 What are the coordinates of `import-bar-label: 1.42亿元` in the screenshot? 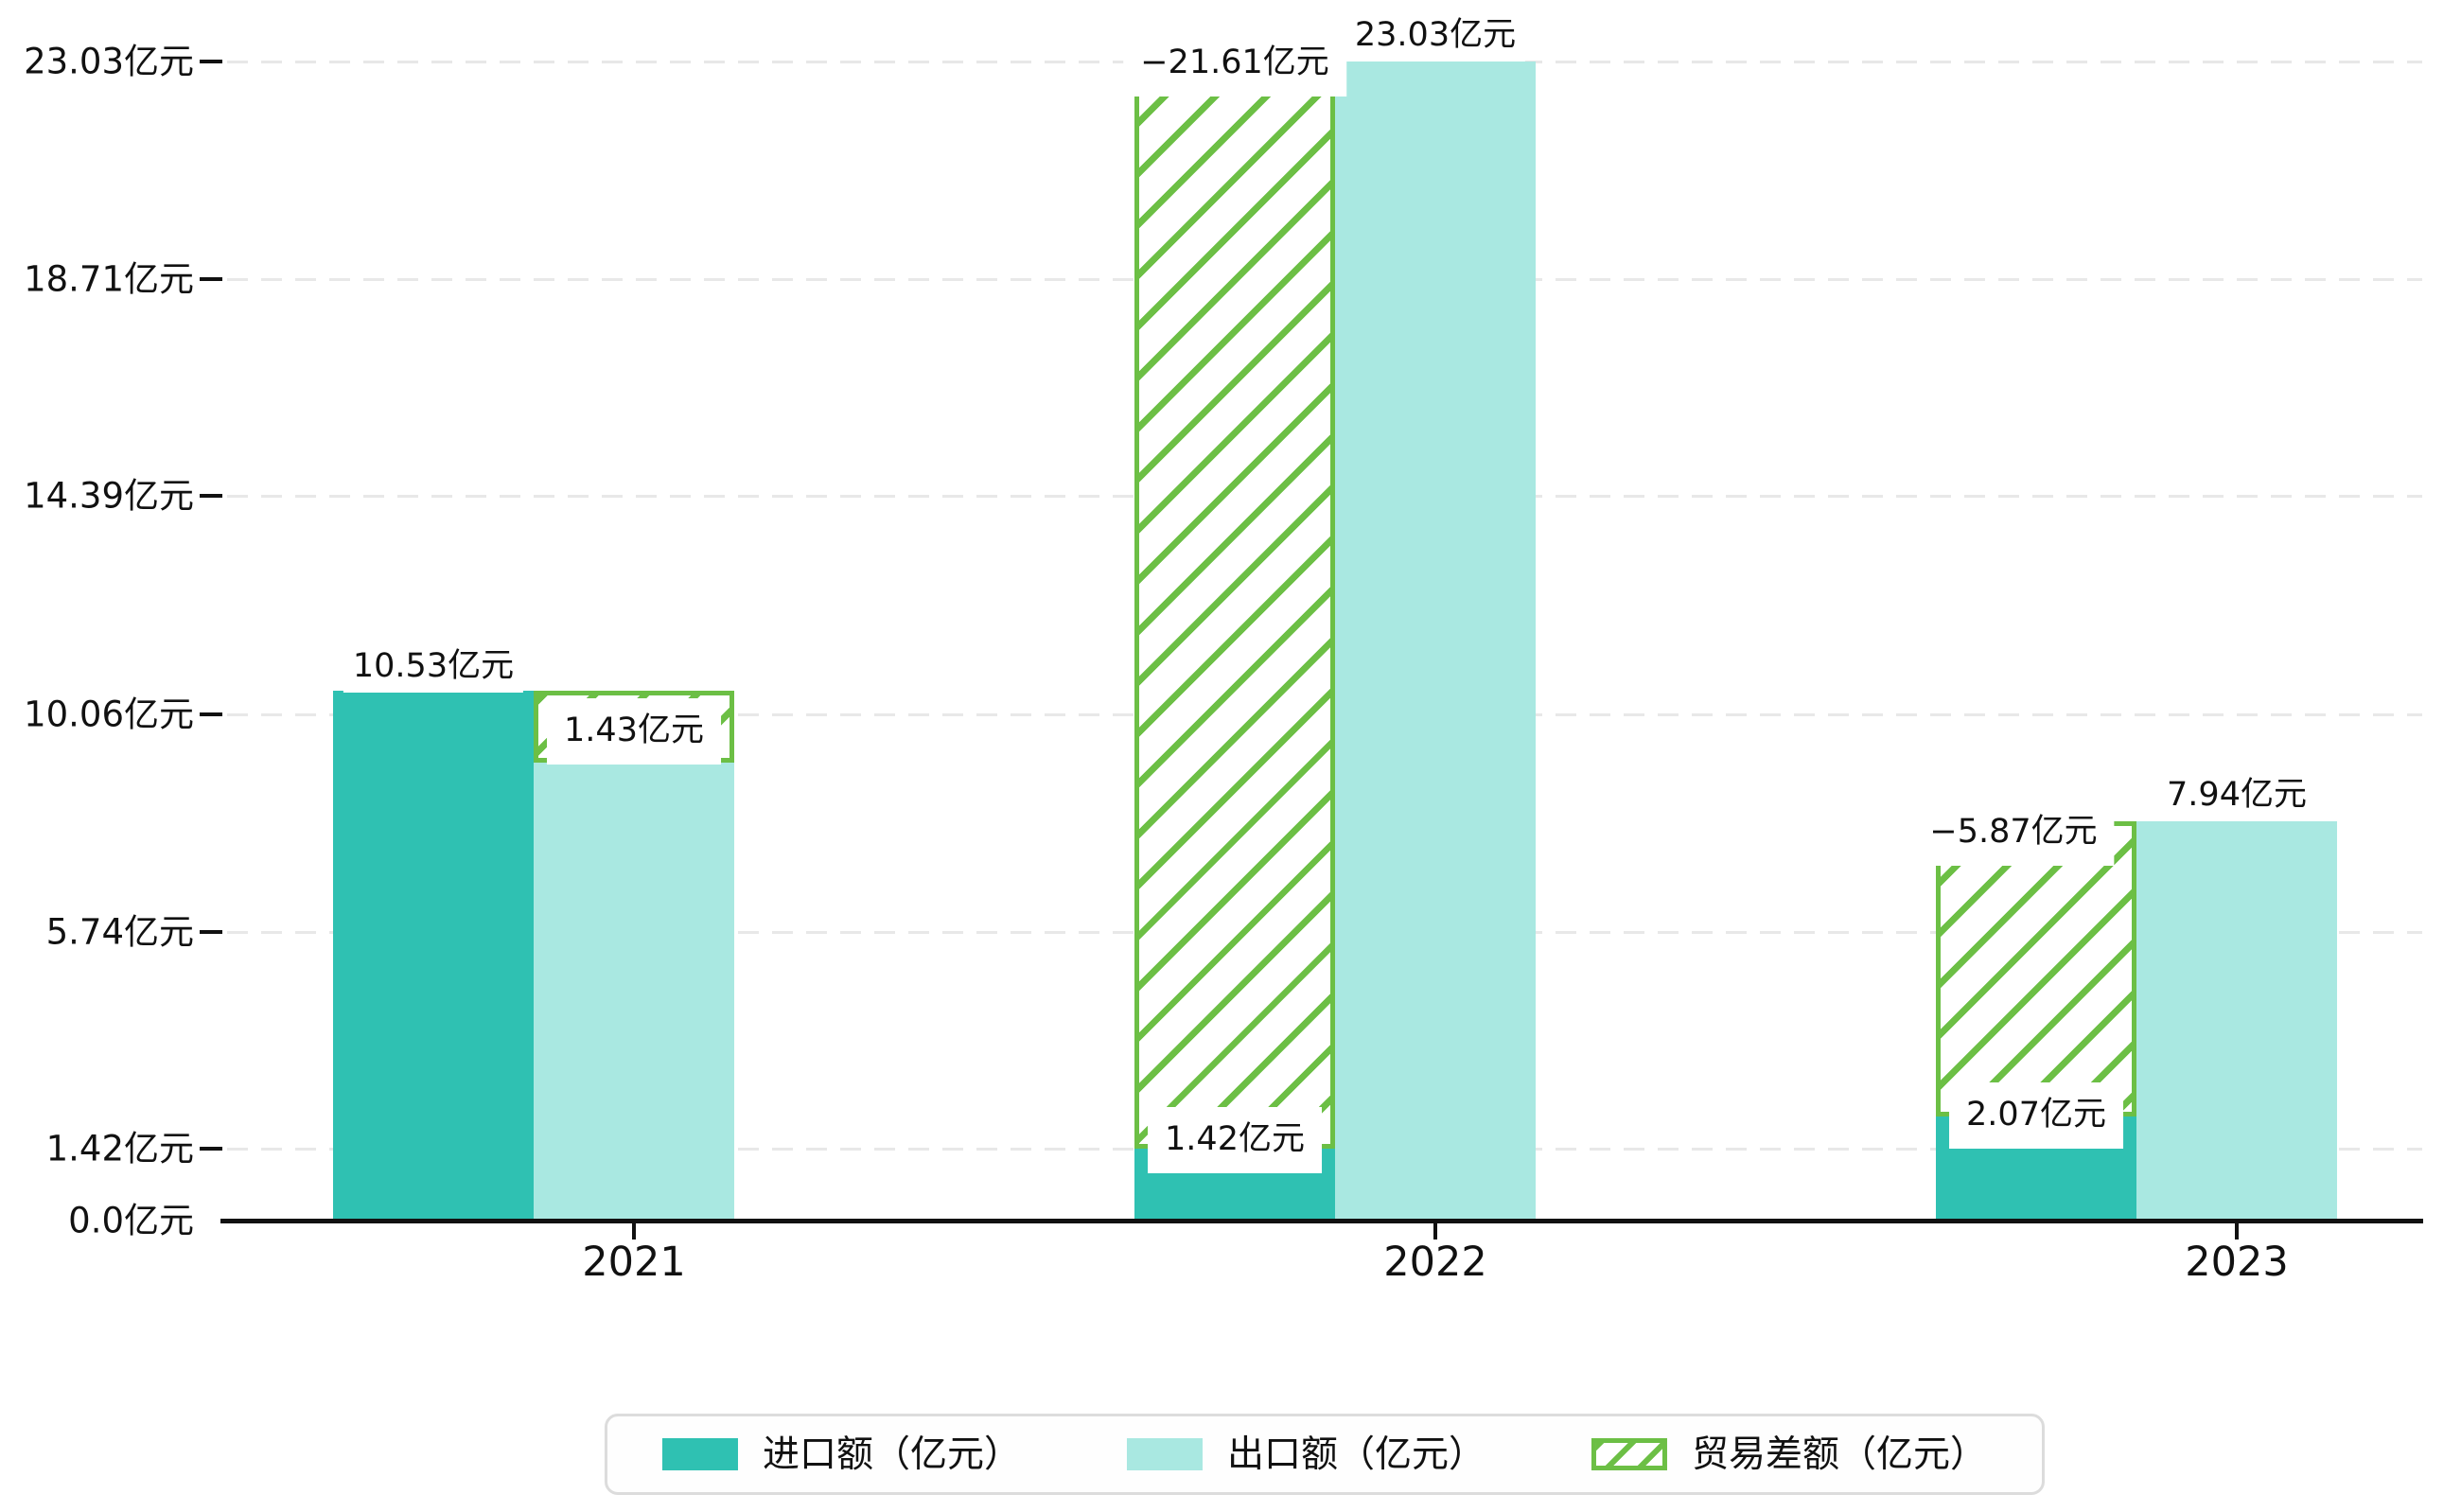 It's located at (1235, 1140).